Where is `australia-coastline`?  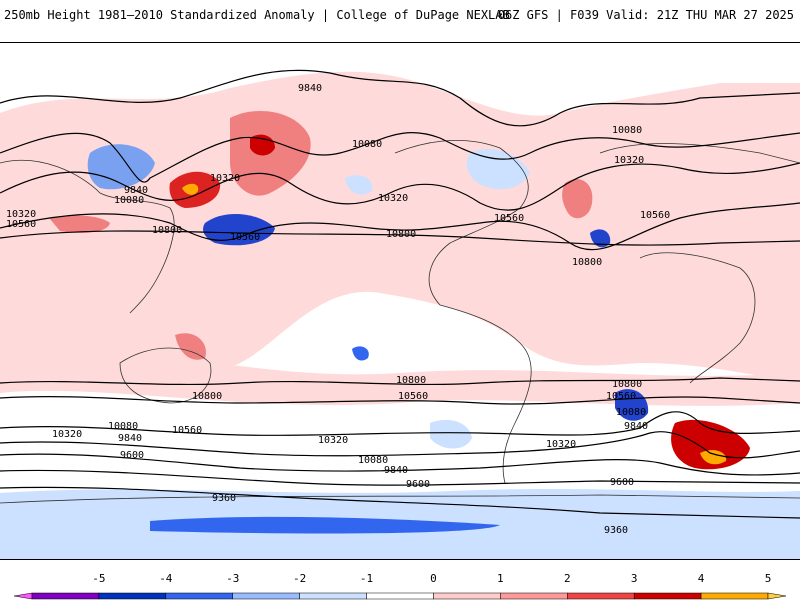 australia-coastline is located at coordinates (165, 375).